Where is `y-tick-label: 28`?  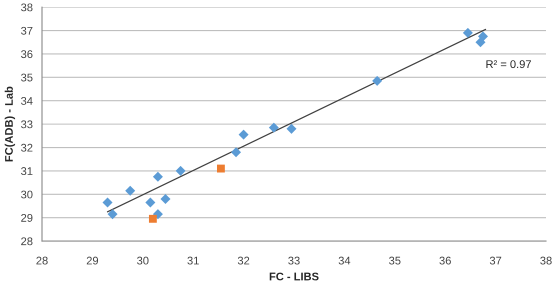 y-tick-label: 28 is located at coordinates (26, 241).